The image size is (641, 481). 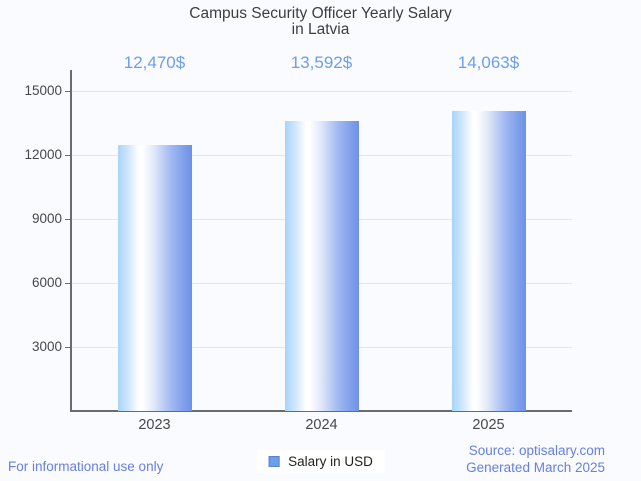 I want to click on bar-2025, so click(x=488, y=260).